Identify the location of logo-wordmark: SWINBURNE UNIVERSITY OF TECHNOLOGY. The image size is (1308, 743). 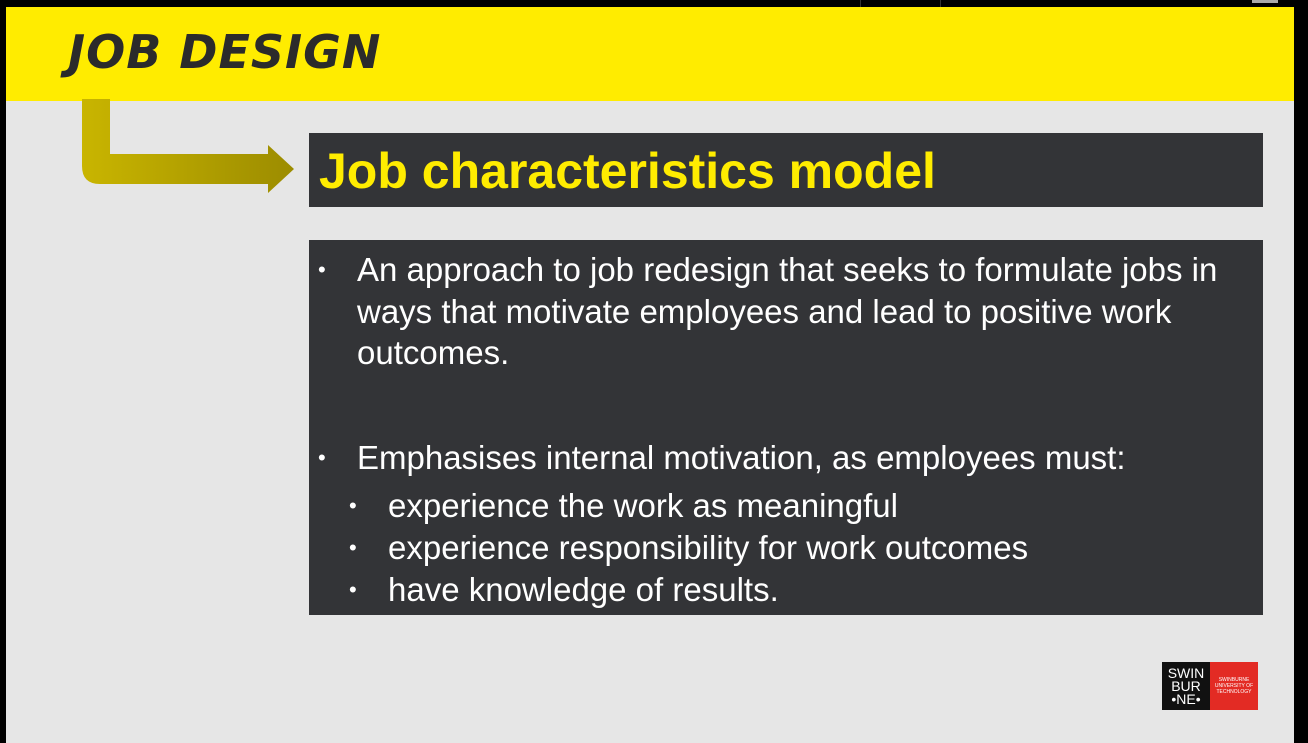
(1234, 686).